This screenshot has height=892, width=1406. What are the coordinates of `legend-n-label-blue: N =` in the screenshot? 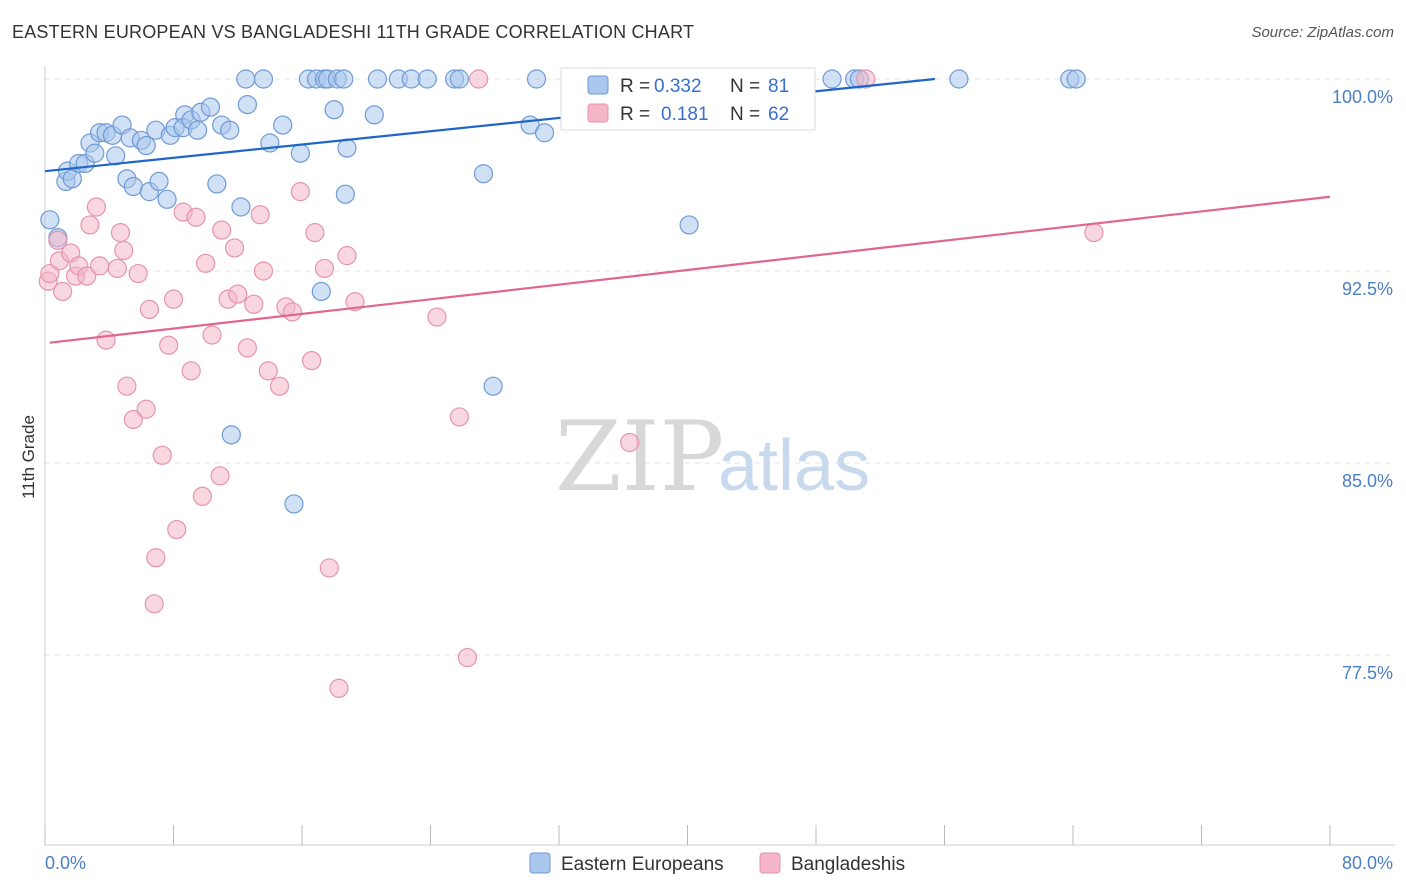 It's located at (745, 86).